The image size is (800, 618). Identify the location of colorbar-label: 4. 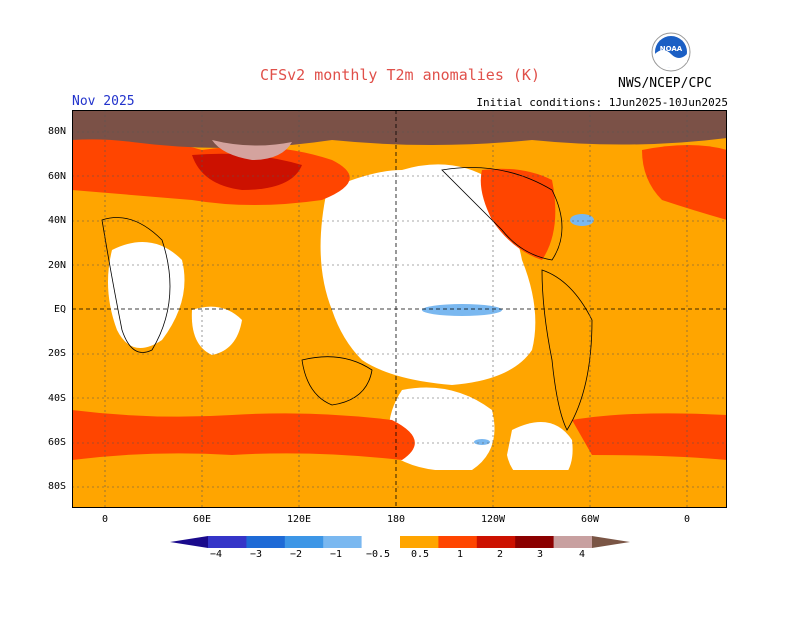
(582, 554).